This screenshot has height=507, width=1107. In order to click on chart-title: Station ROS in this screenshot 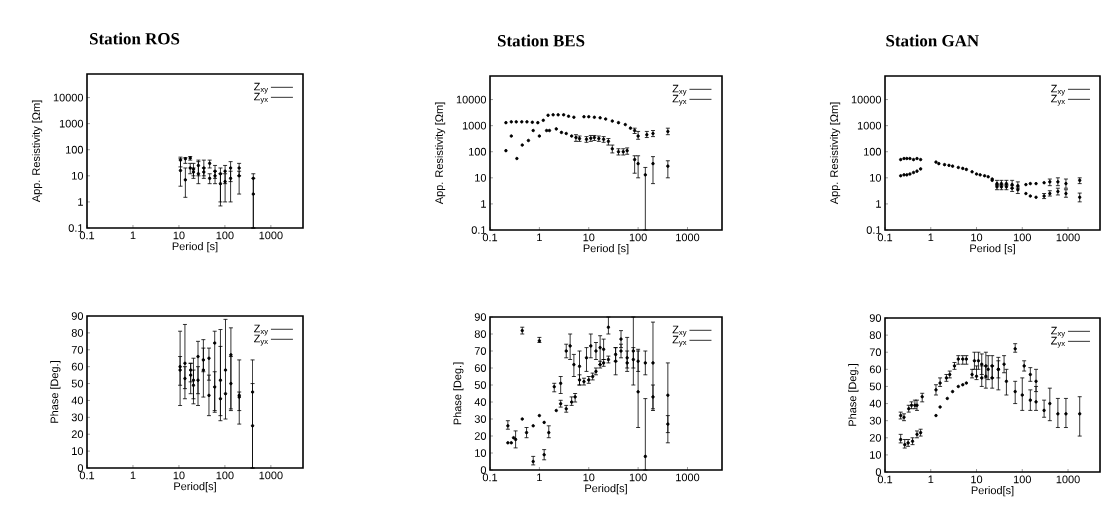, I will do `click(135, 38)`.